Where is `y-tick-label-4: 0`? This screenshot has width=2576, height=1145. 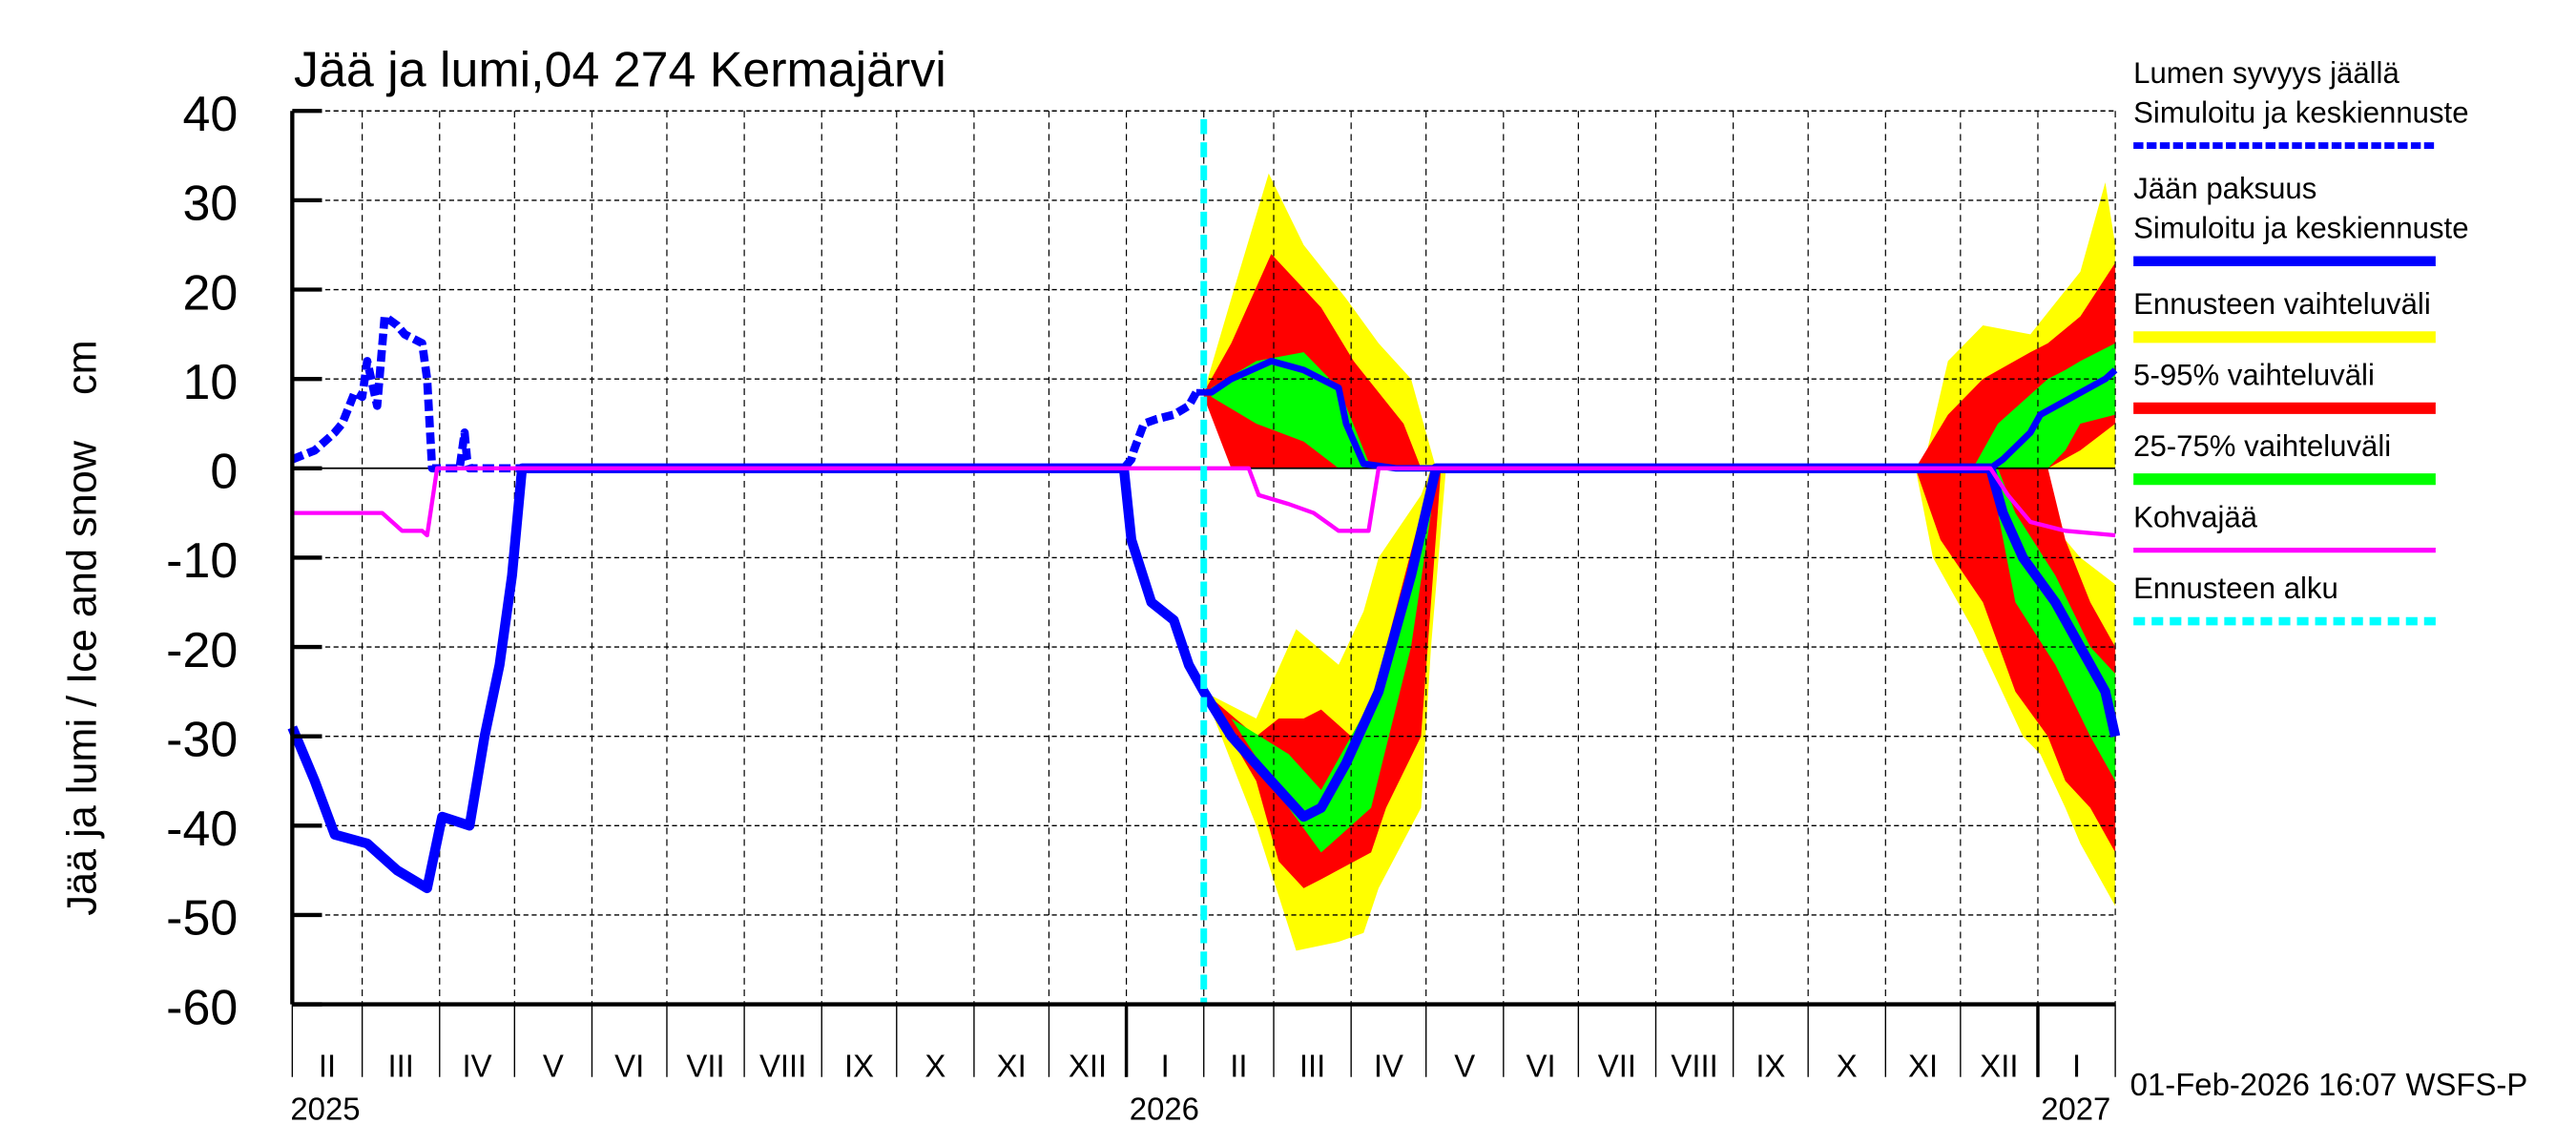
y-tick-label-4: 0 is located at coordinates (224, 472).